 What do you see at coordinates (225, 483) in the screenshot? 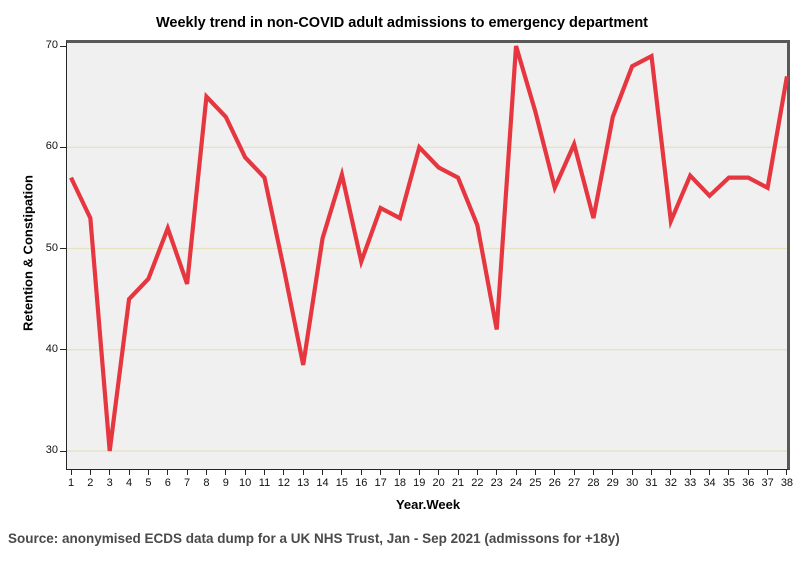
I see `x-tick-label: 9` at bounding box center [225, 483].